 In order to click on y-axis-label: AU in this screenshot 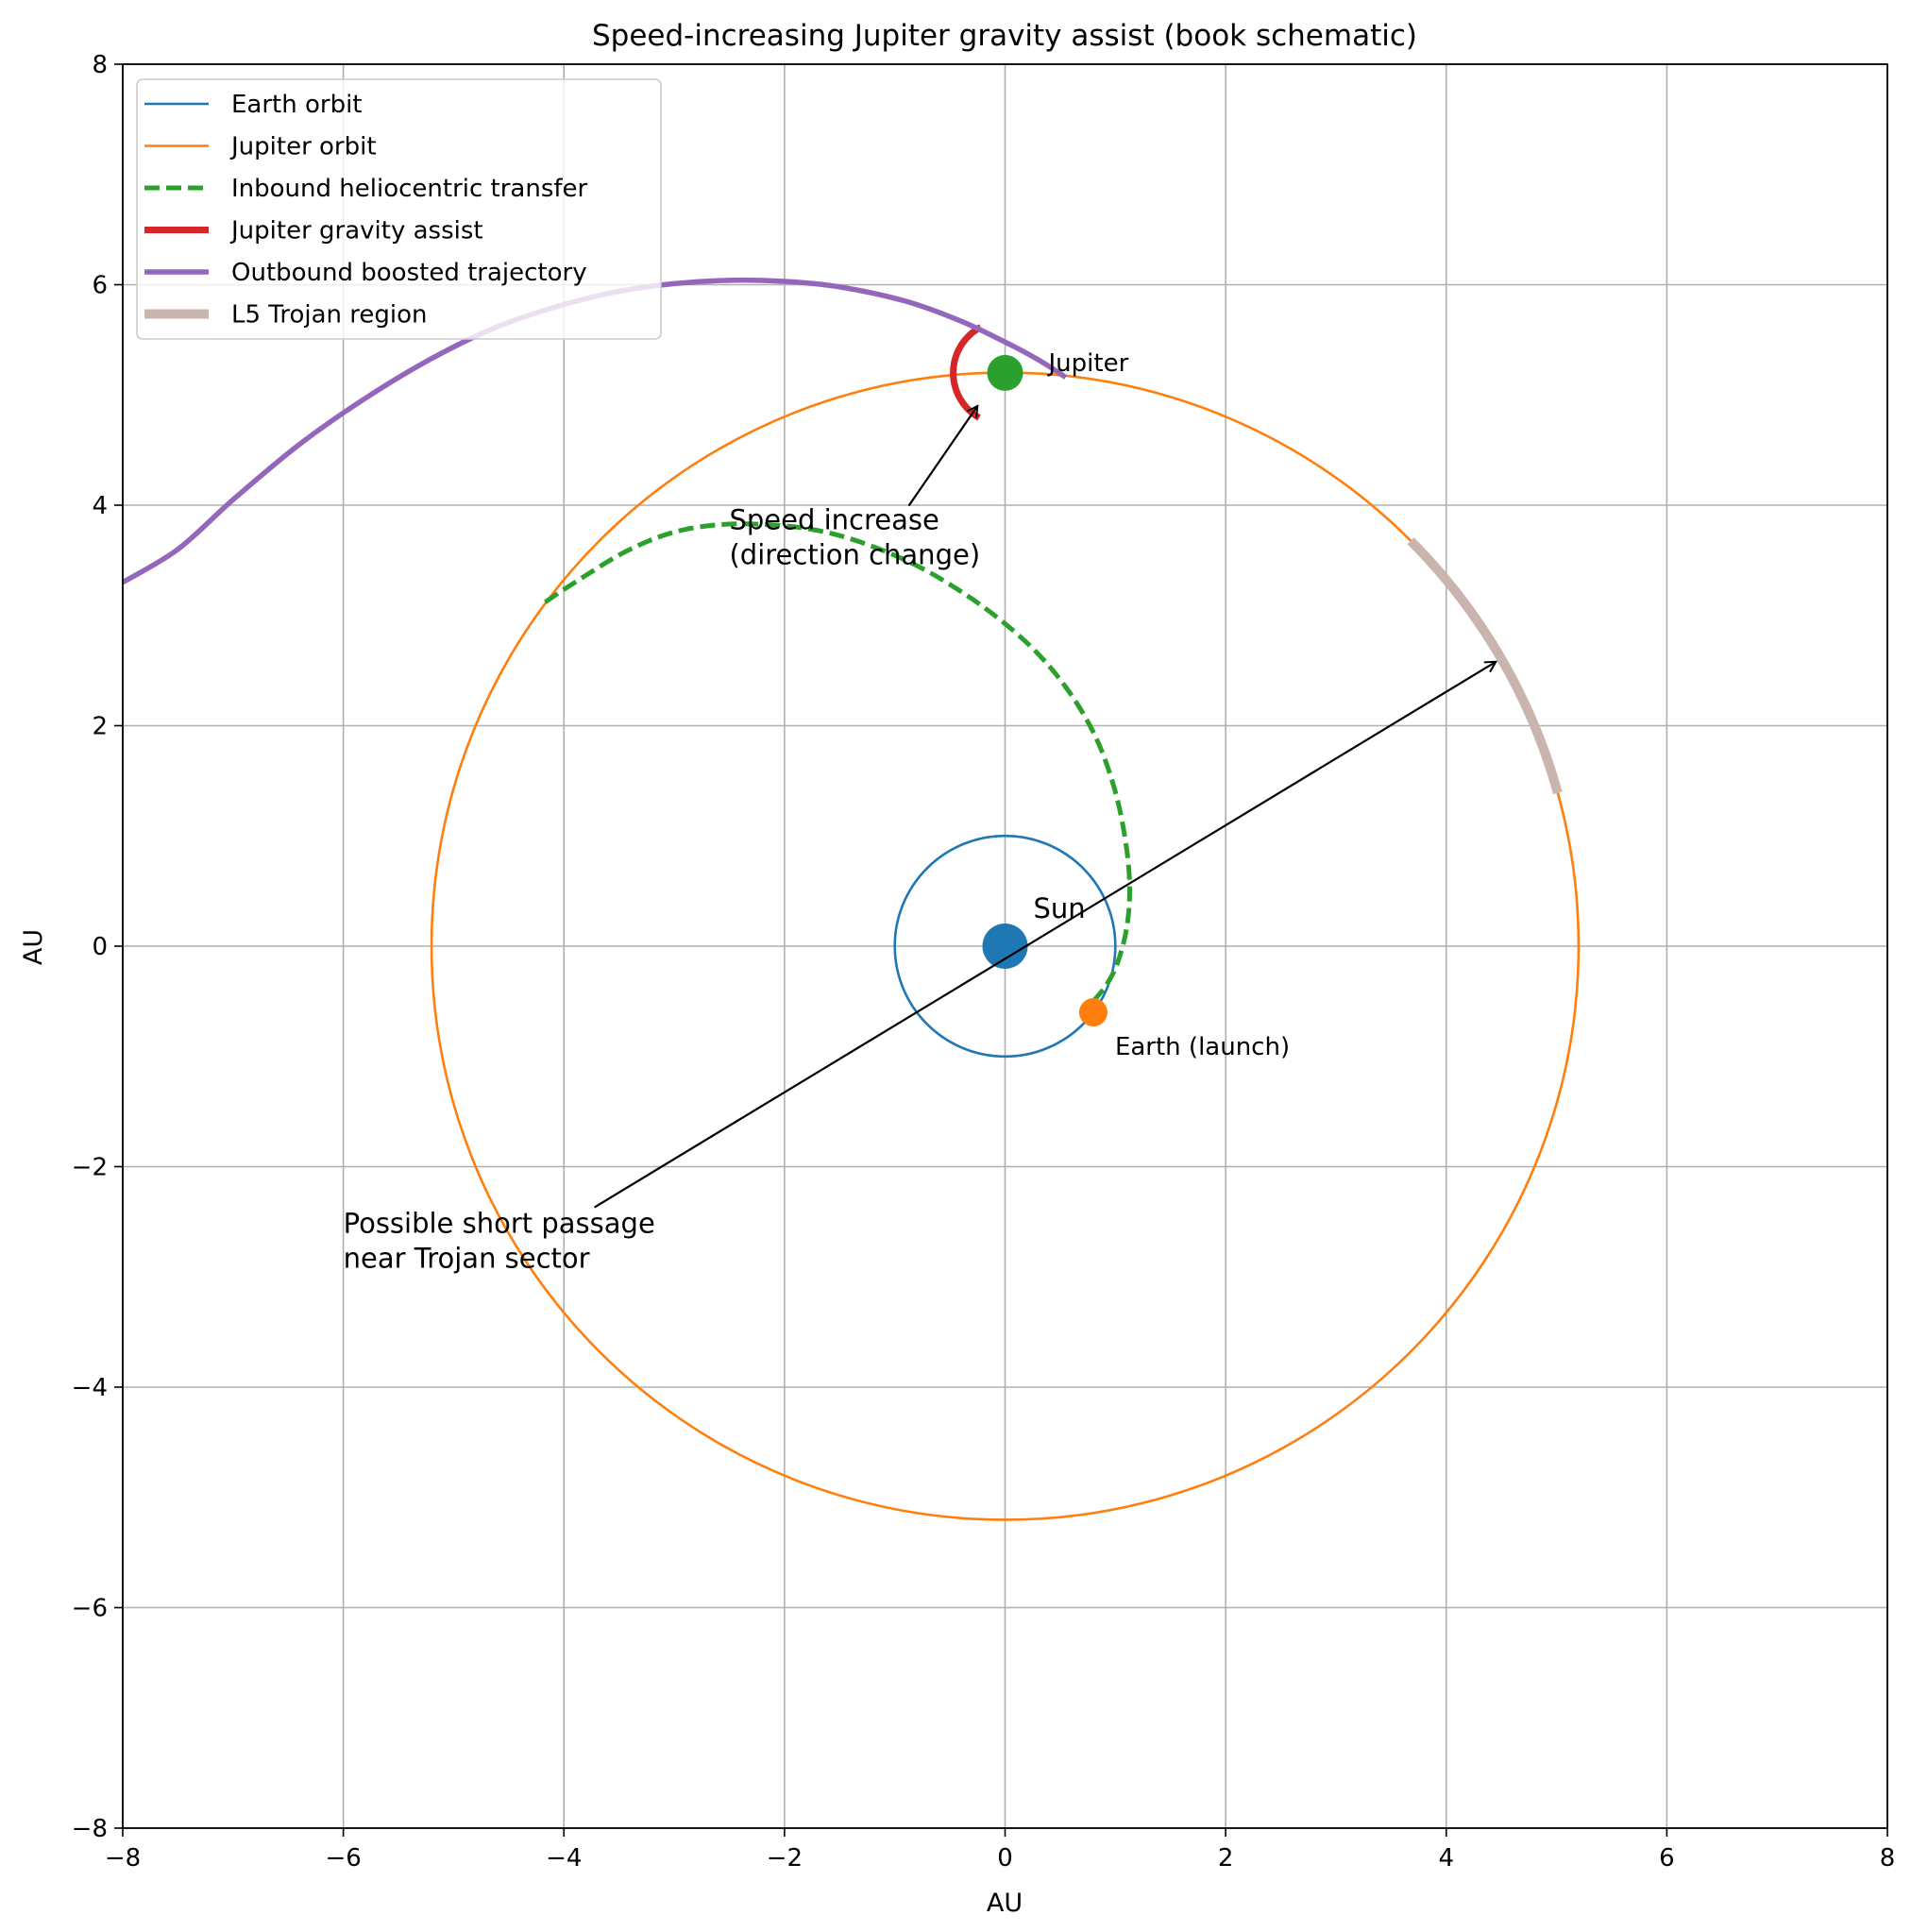, I will do `click(33, 947)`.